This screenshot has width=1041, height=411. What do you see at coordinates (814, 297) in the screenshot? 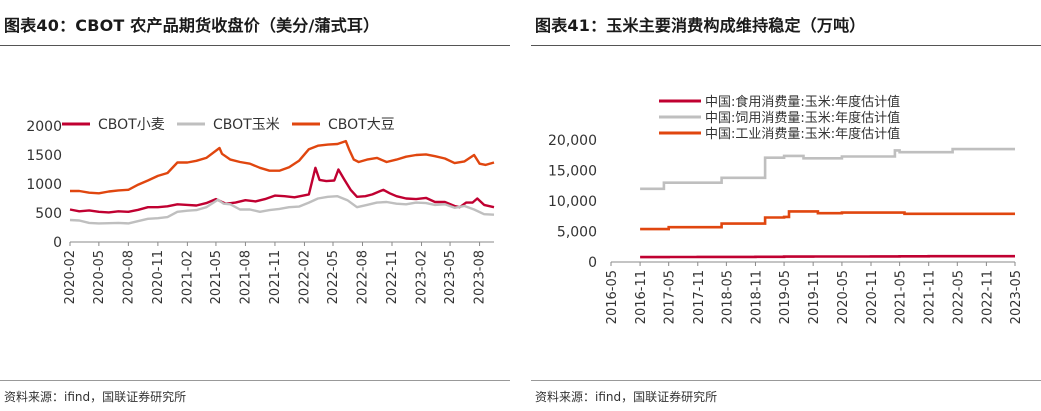
I see `x-tick-label: 2019-11` at bounding box center [814, 297].